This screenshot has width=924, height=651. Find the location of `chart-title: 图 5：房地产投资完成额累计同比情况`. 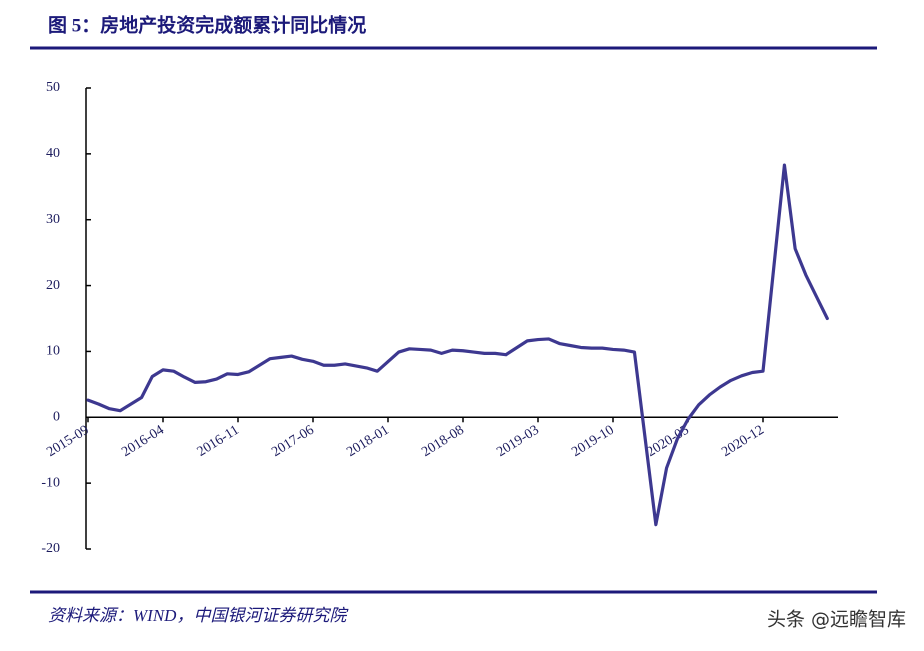

chart-title: 图 5：房地产投资完成额累计同比情况 is located at coordinates (207, 24).